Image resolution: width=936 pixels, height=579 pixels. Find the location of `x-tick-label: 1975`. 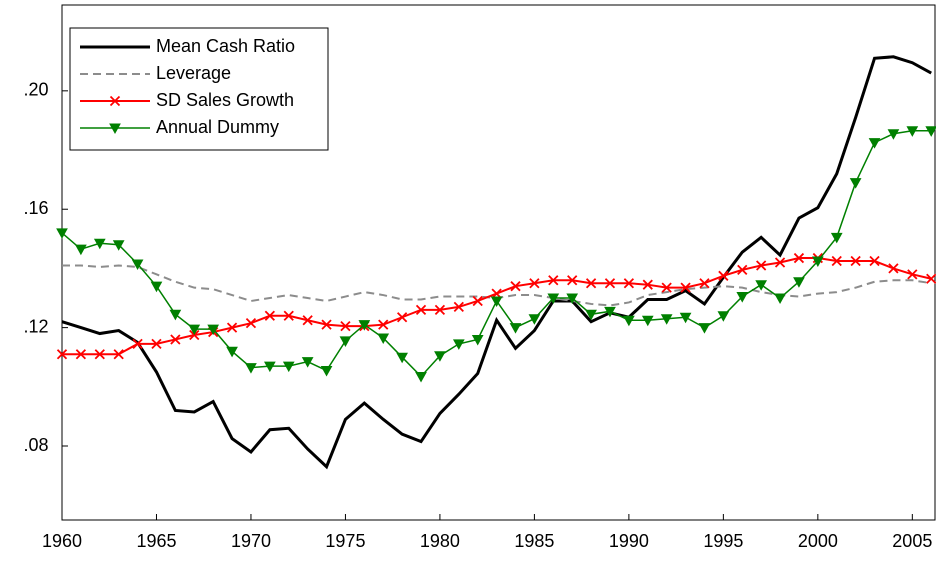

x-tick-label: 1975 is located at coordinates (345, 541).